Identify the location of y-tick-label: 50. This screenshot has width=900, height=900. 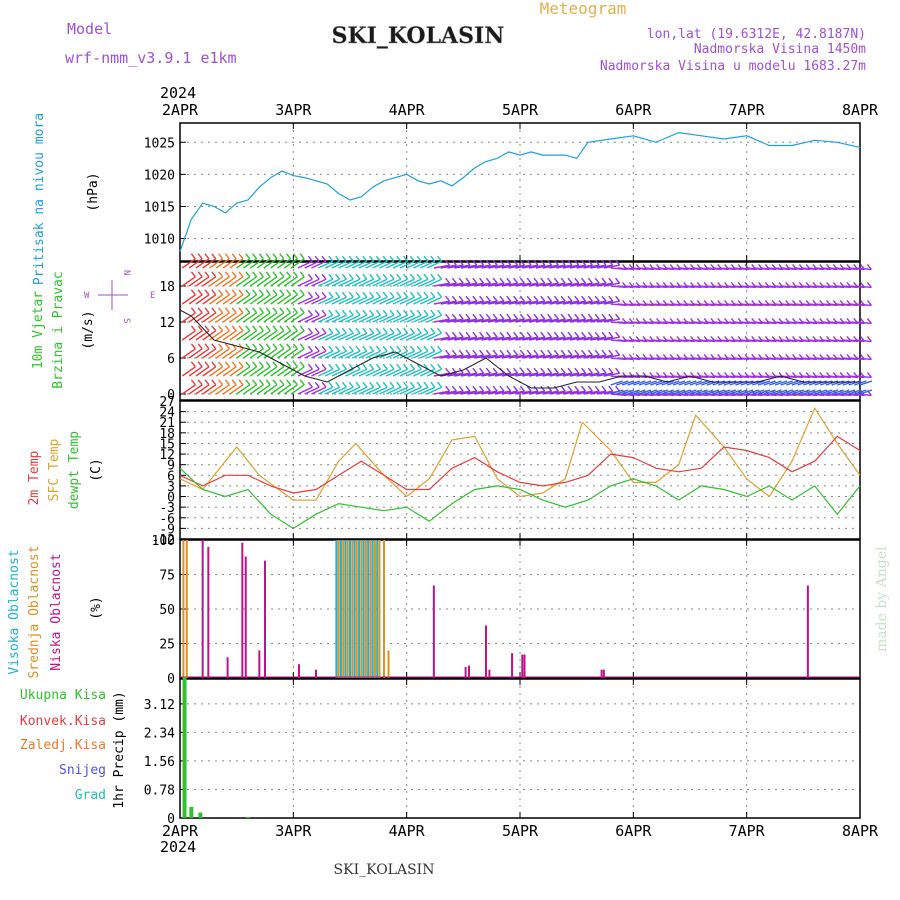
(167, 610).